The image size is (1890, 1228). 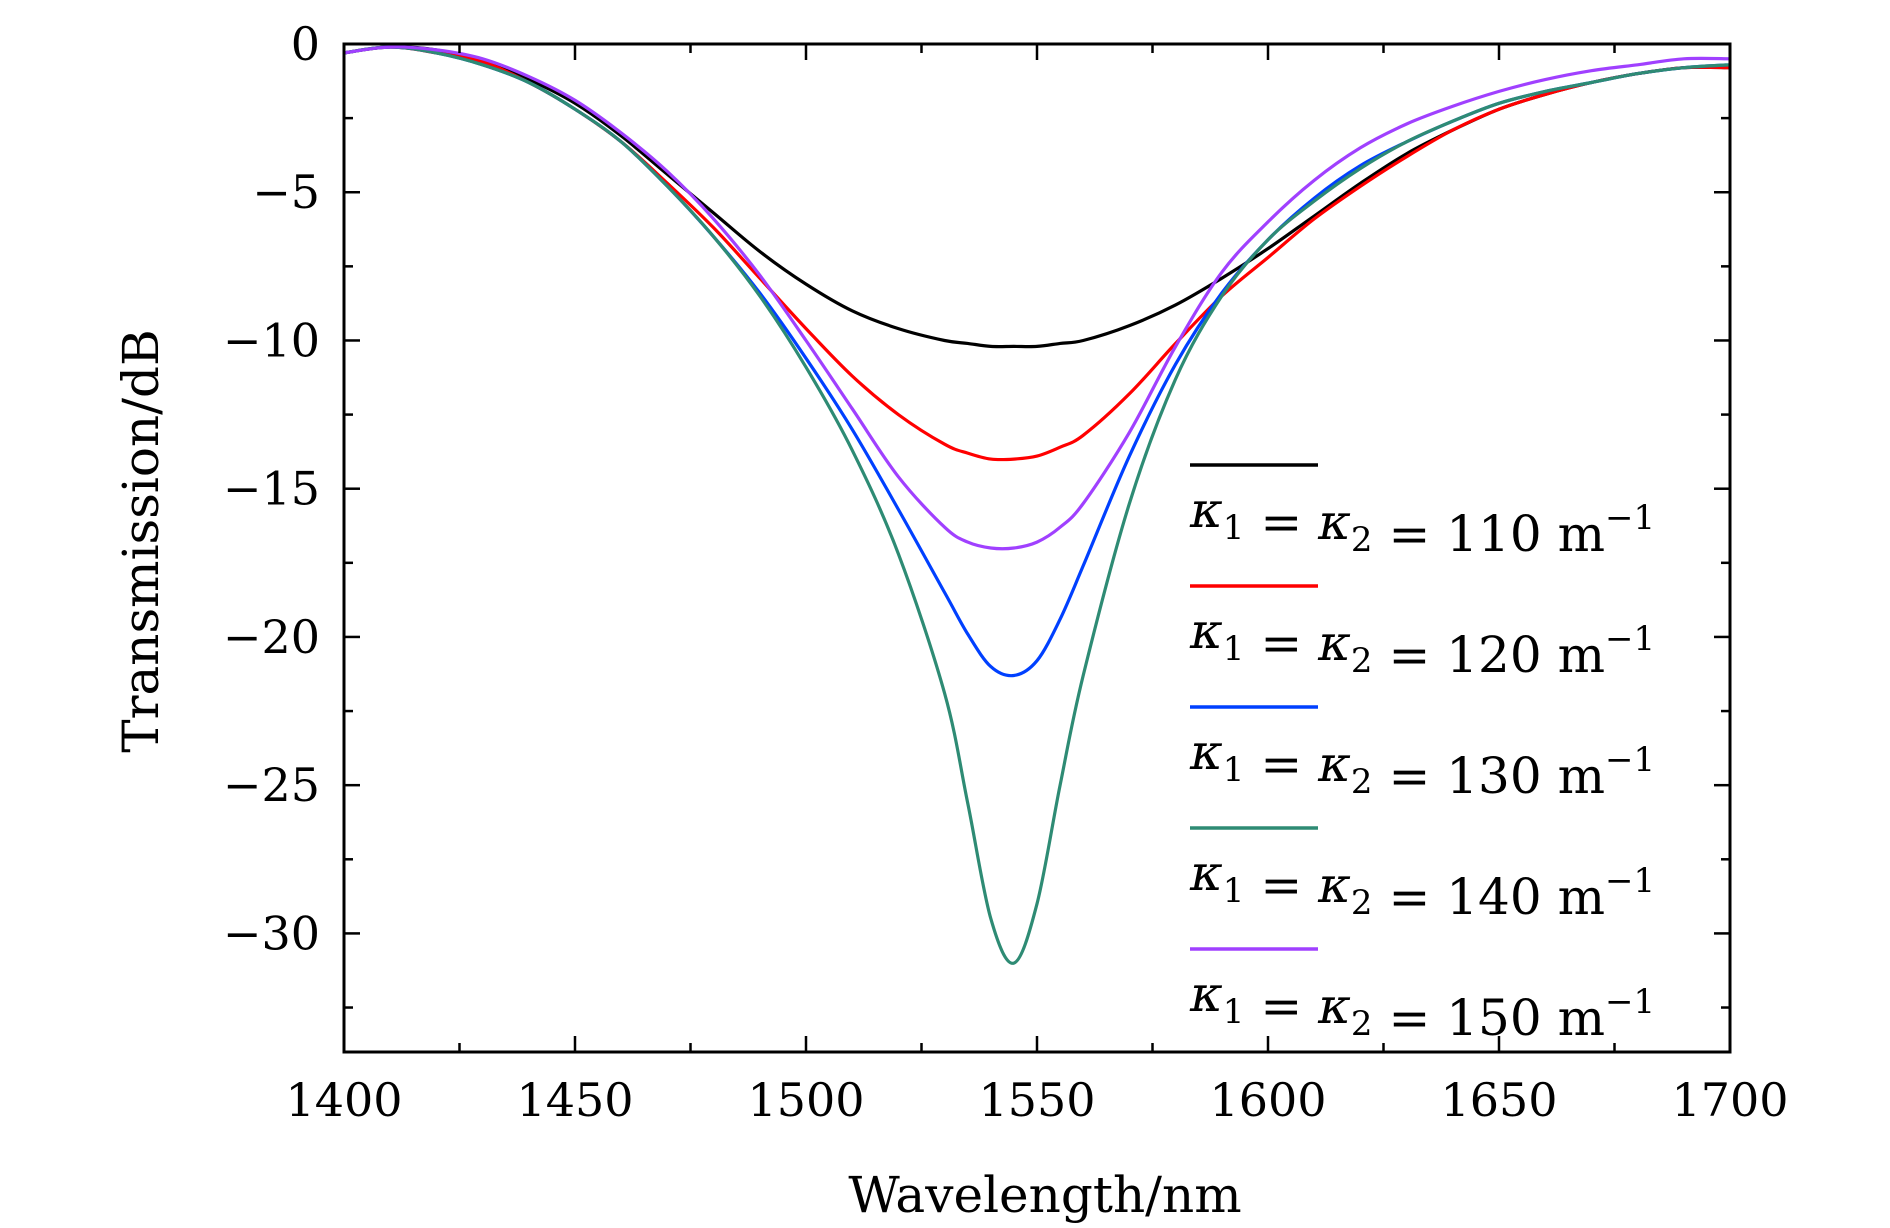 What do you see at coordinates (1267, 1100) in the screenshot?
I see `x-tick-label-1600: 1600` at bounding box center [1267, 1100].